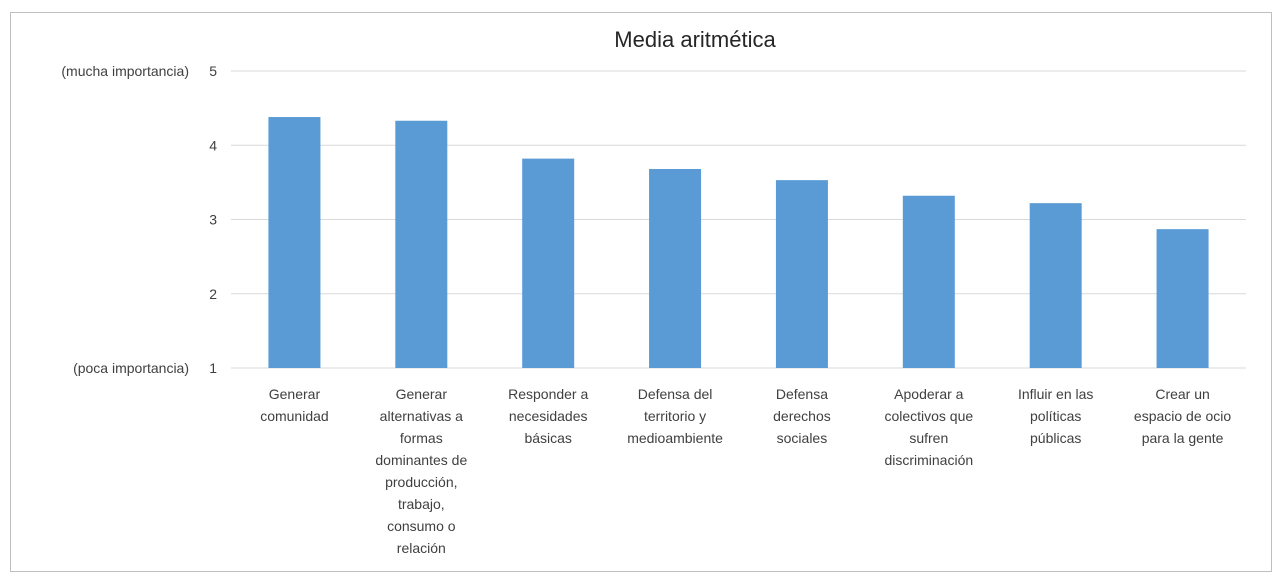 This screenshot has height=573, width=1279. Describe the element at coordinates (695, 39) in the screenshot. I see `chart-title: Media aritmética` at that location.